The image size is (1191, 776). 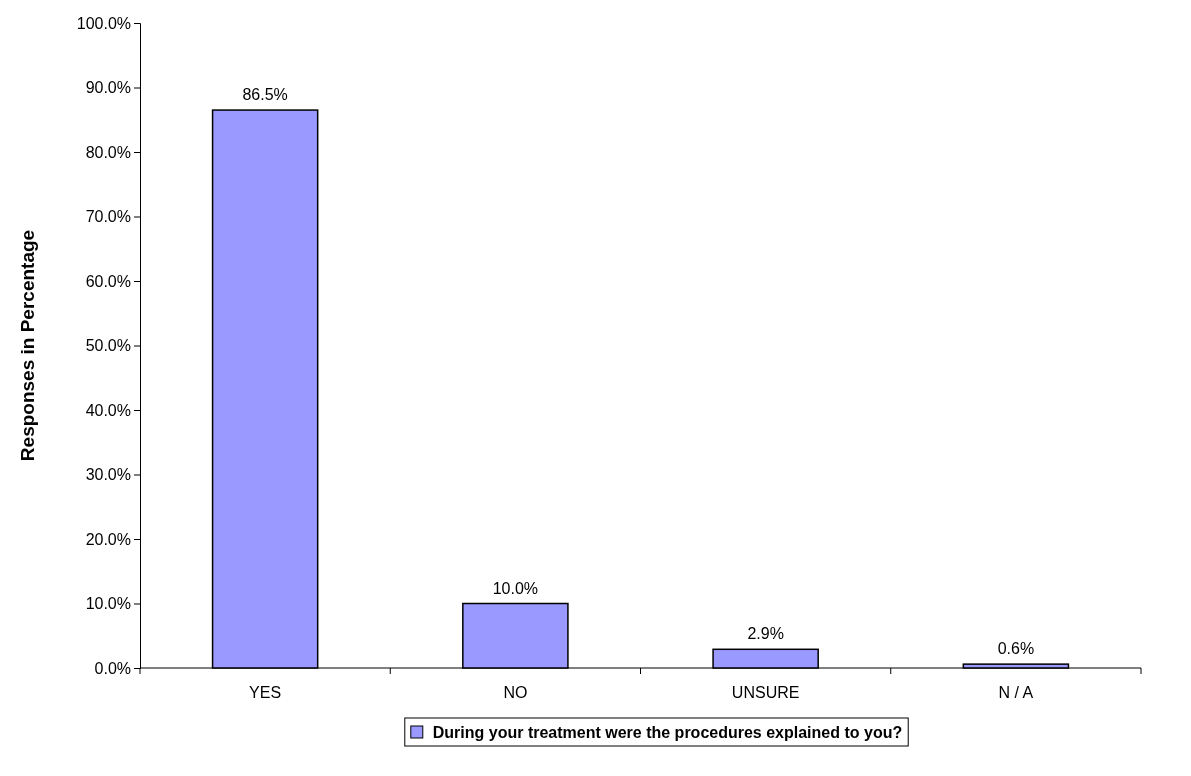 What do you see at coordinates (765, 692) in the screenshot?
I see `x-tick-label: UNSURE` at bounding box center [765, 692].